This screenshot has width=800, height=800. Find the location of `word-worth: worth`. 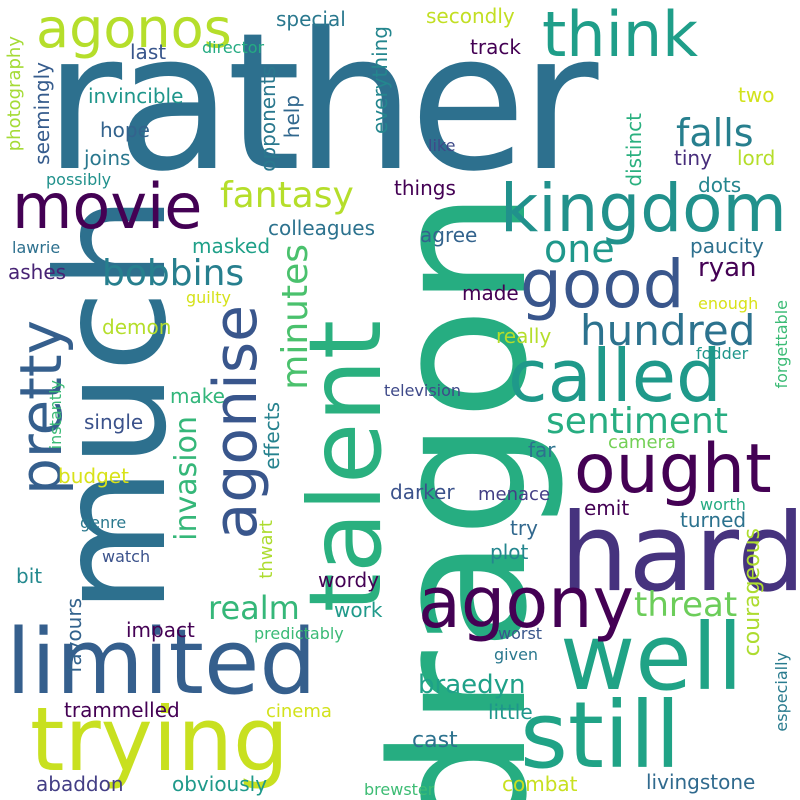

word-worth: worth is located at coordinates (723, 504).